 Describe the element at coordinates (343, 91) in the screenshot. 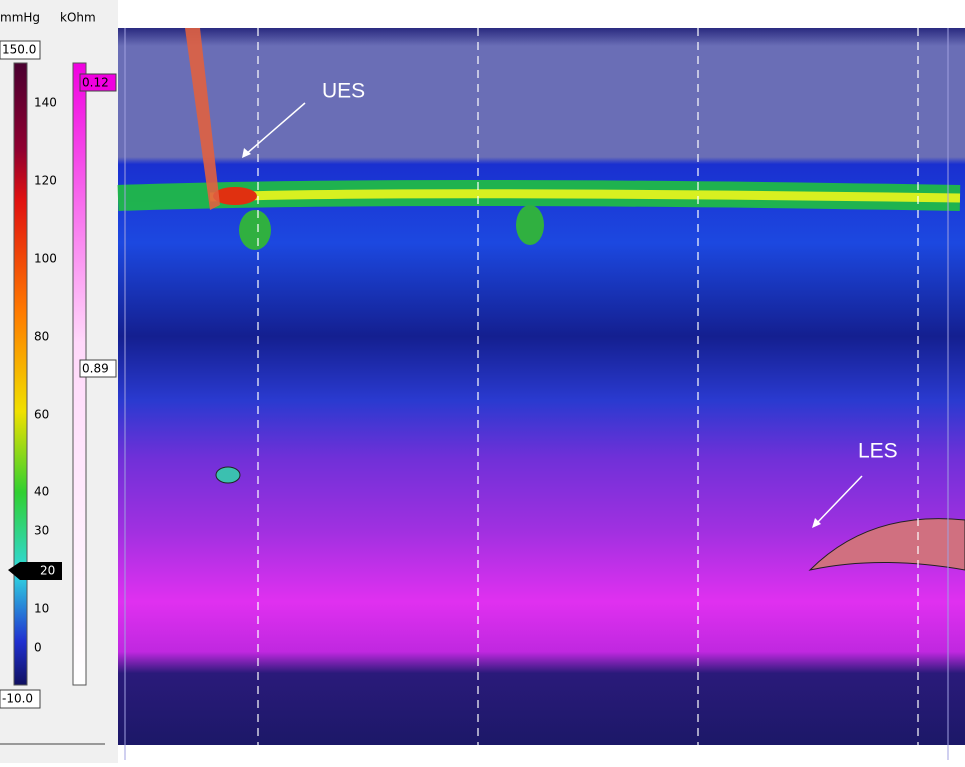

I see `ues-label: UES` at that location.